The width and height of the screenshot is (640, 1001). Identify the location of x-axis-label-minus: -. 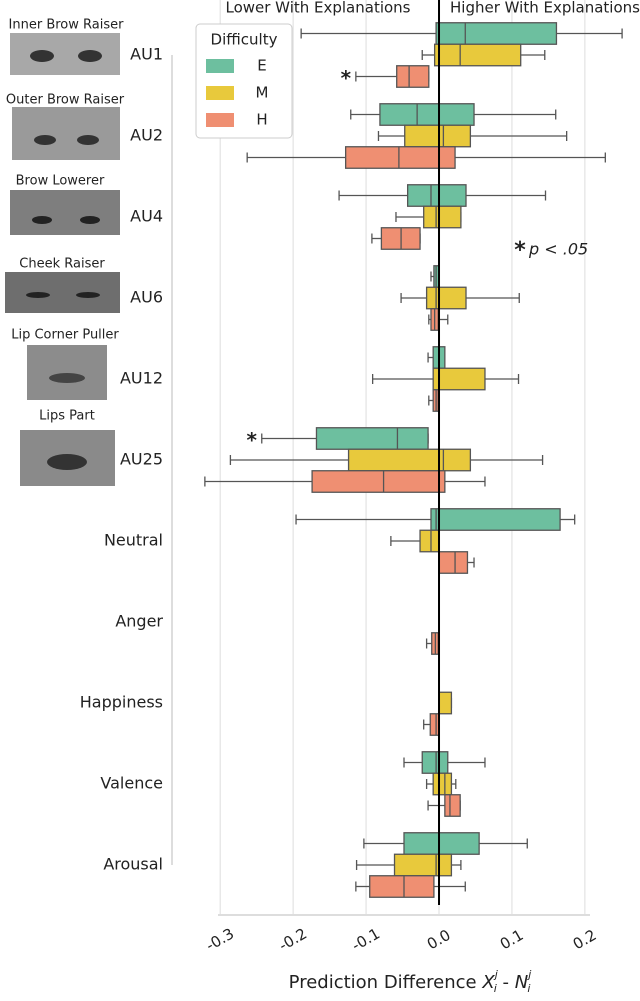
(506, 982).